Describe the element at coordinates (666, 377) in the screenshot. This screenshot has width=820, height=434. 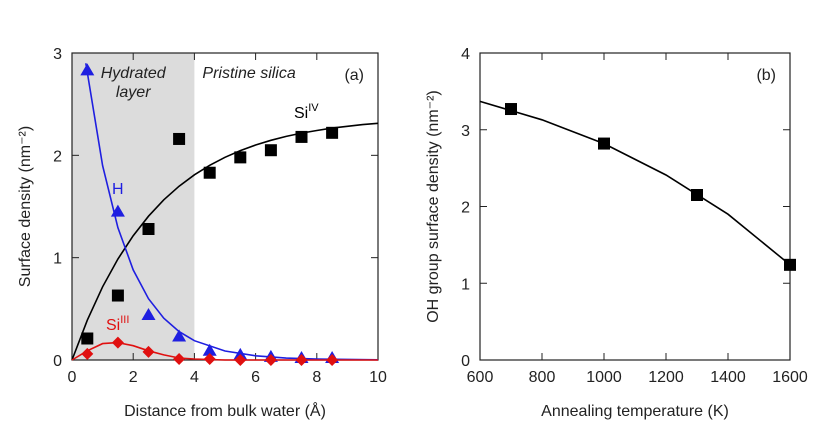
I see `x-tick-label: 1200` at that location.